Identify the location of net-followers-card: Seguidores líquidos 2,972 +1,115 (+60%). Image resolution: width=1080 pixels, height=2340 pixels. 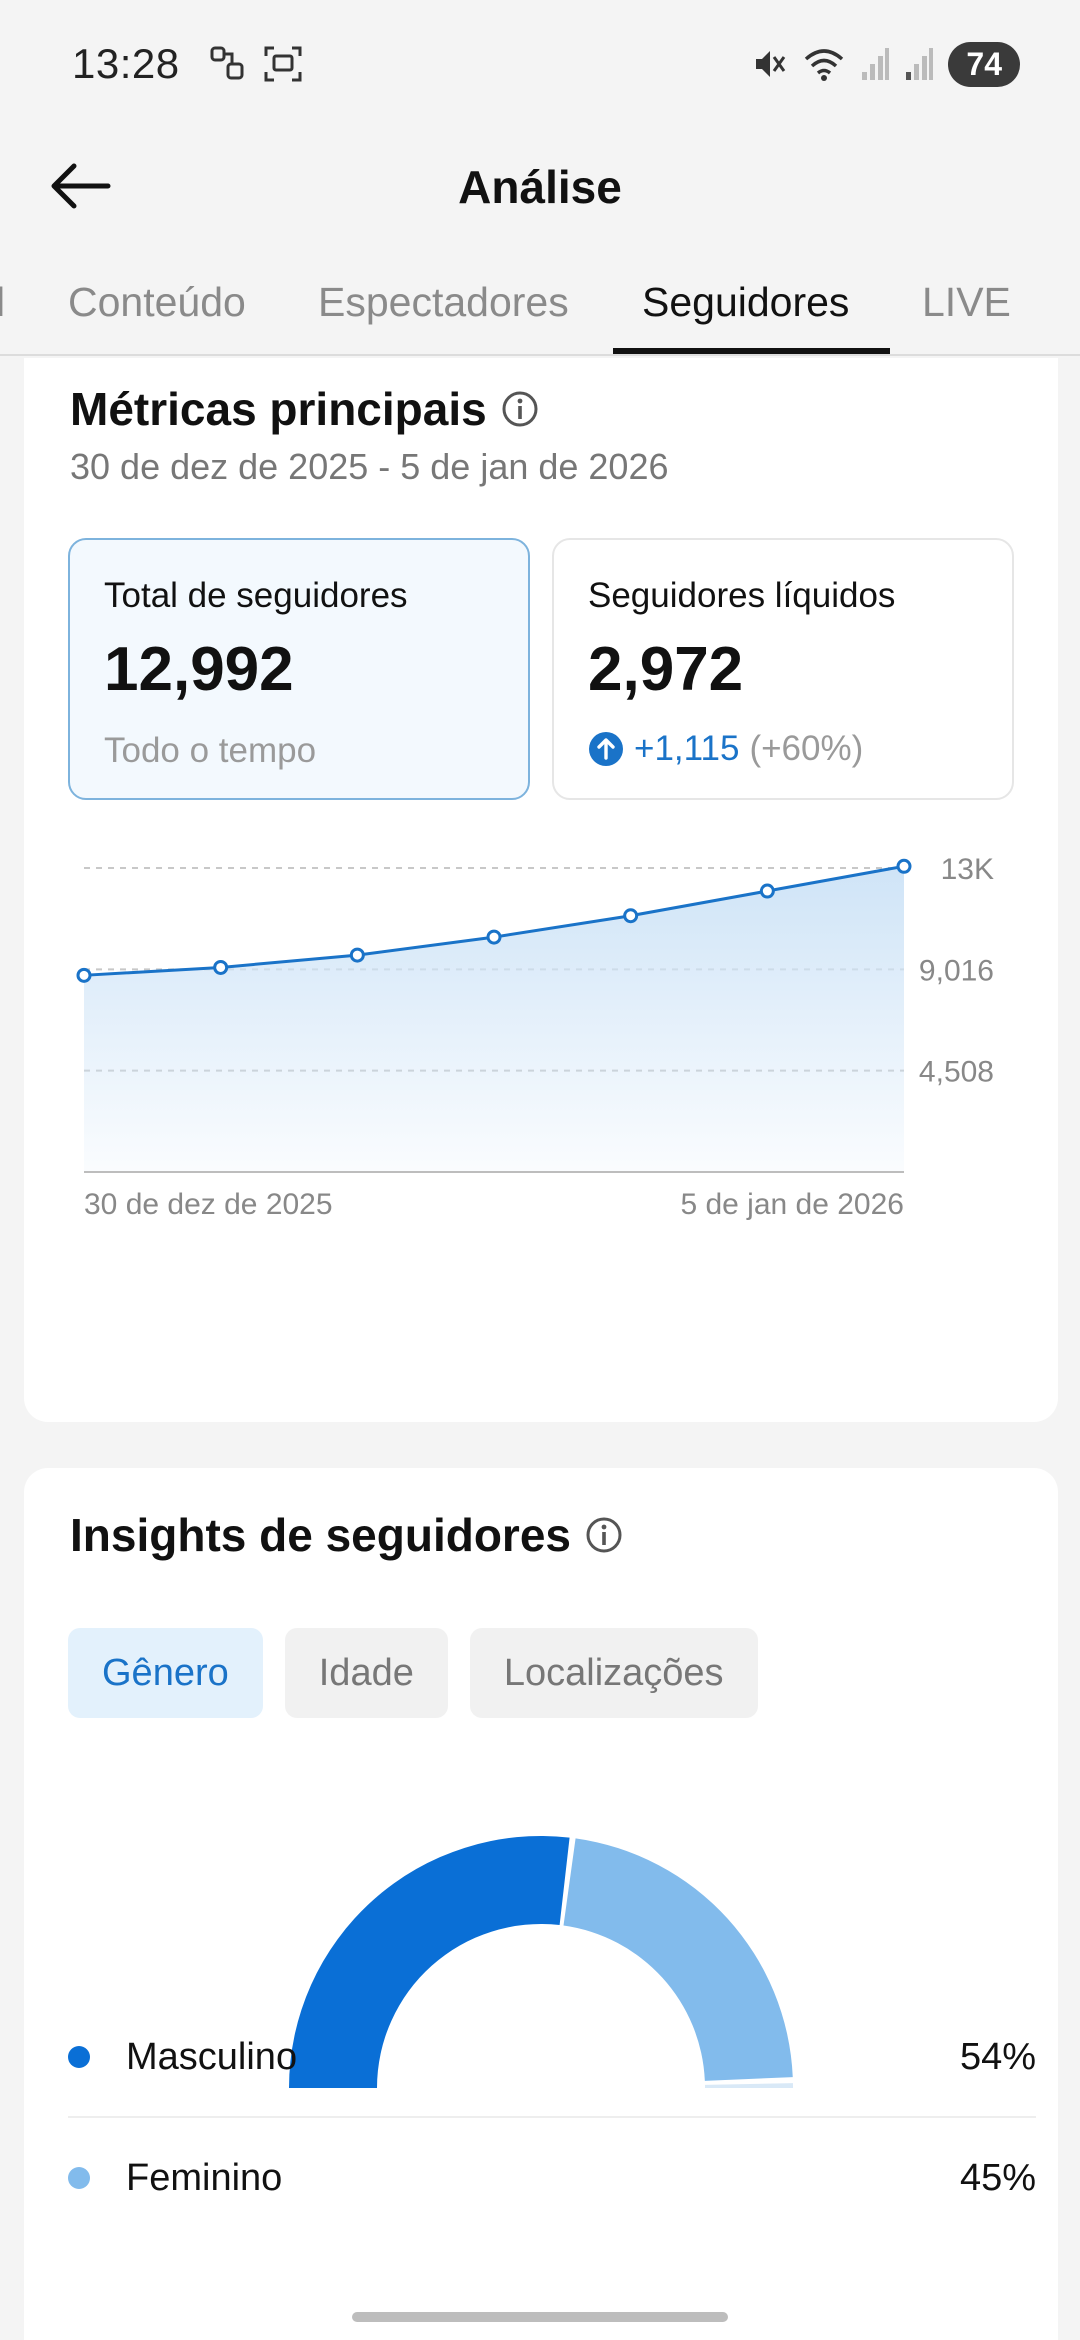
(783, 669).